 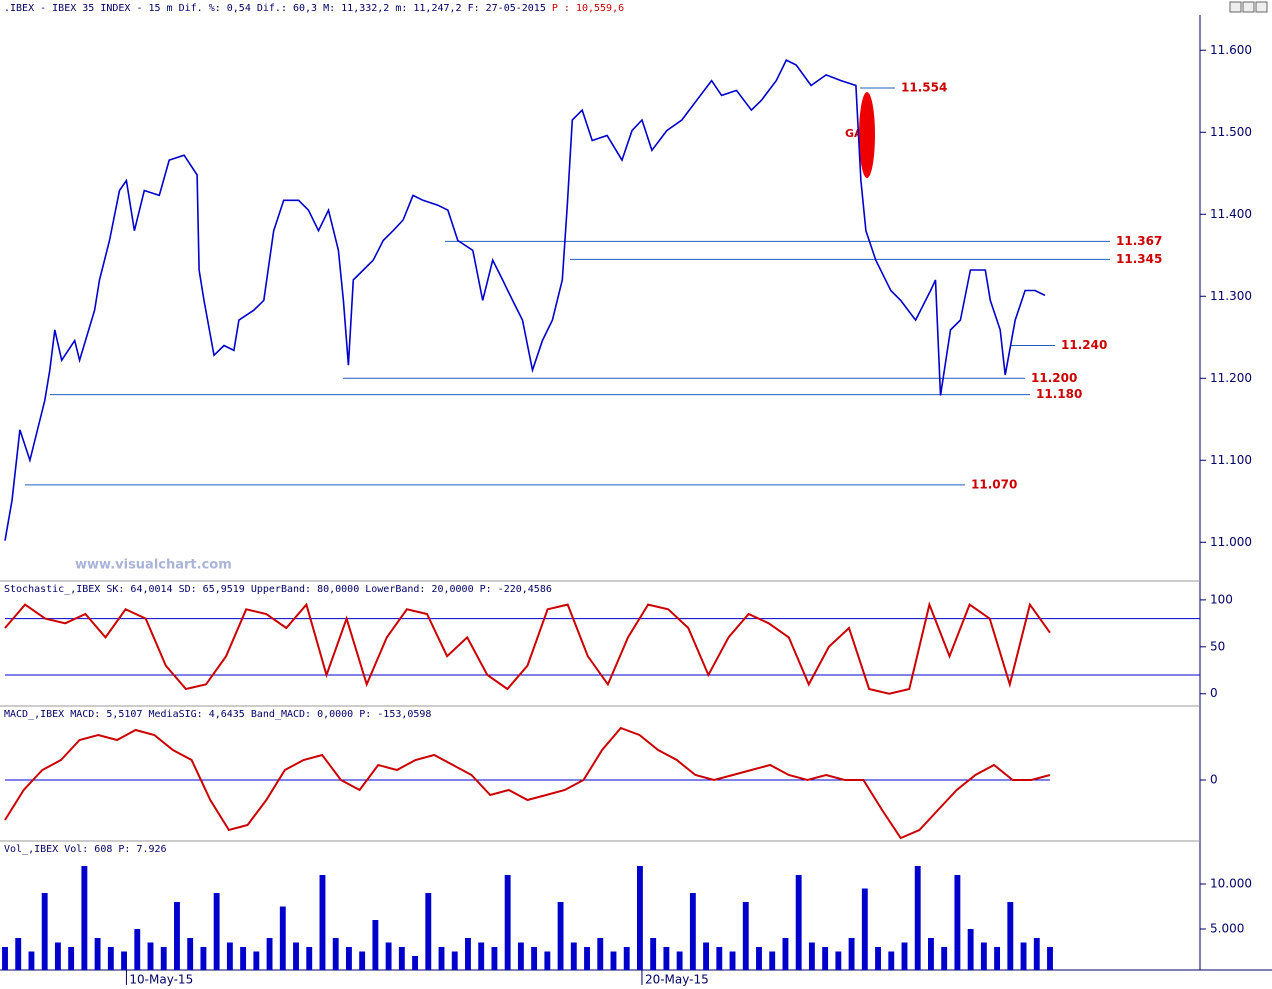 What do you see at coordinates (1231, 883) in the screenshot?
I see `y-tick-label: 10.000` at bounding box center [1231, 883].